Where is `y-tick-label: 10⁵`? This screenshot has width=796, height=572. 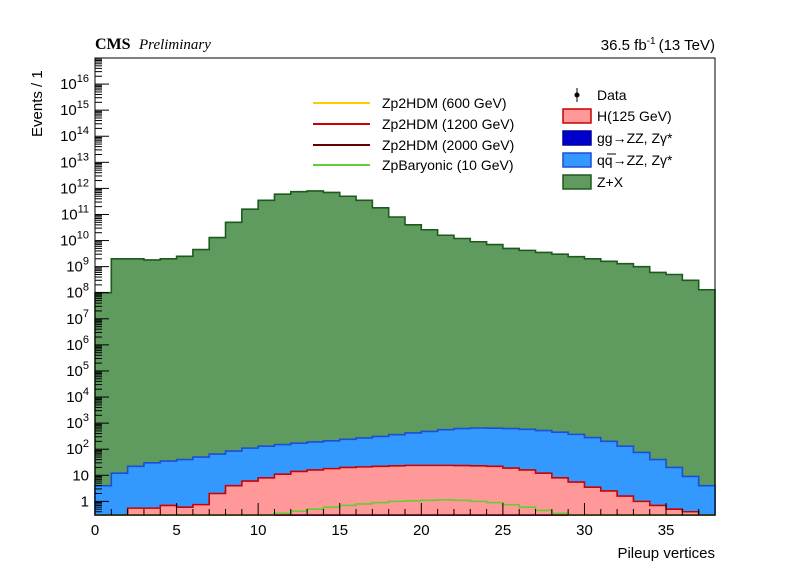
y-tick-label: 10⁵ is located at coordinates (77, 370).